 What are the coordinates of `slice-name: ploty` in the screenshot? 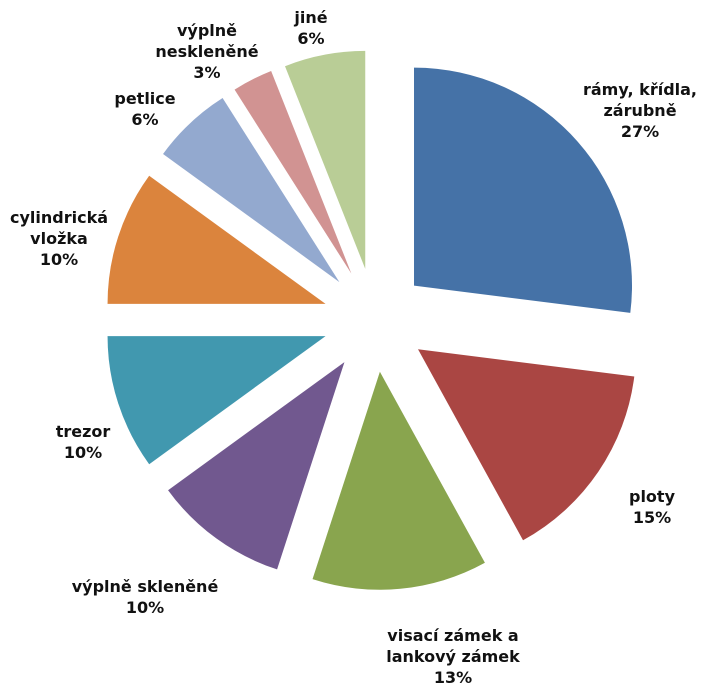 It's located at (652, 496).